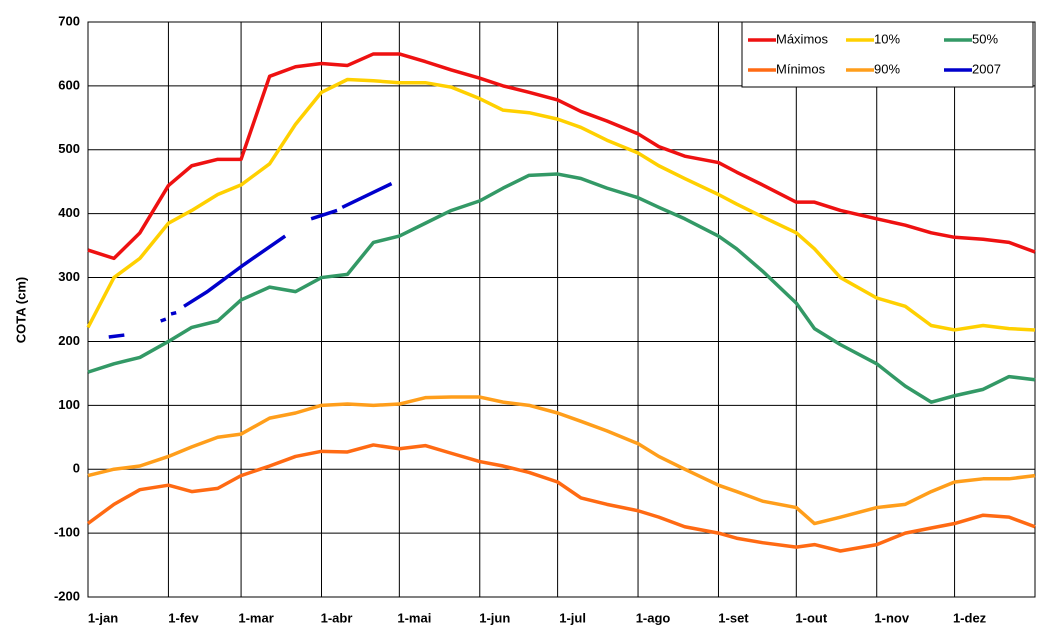 Image resolution: width=1063 pixels, height=630 pixels. Describe the element at coordinates (337, 617) in the screenshot. I see `x-tick-label: 1-abr` at that location.